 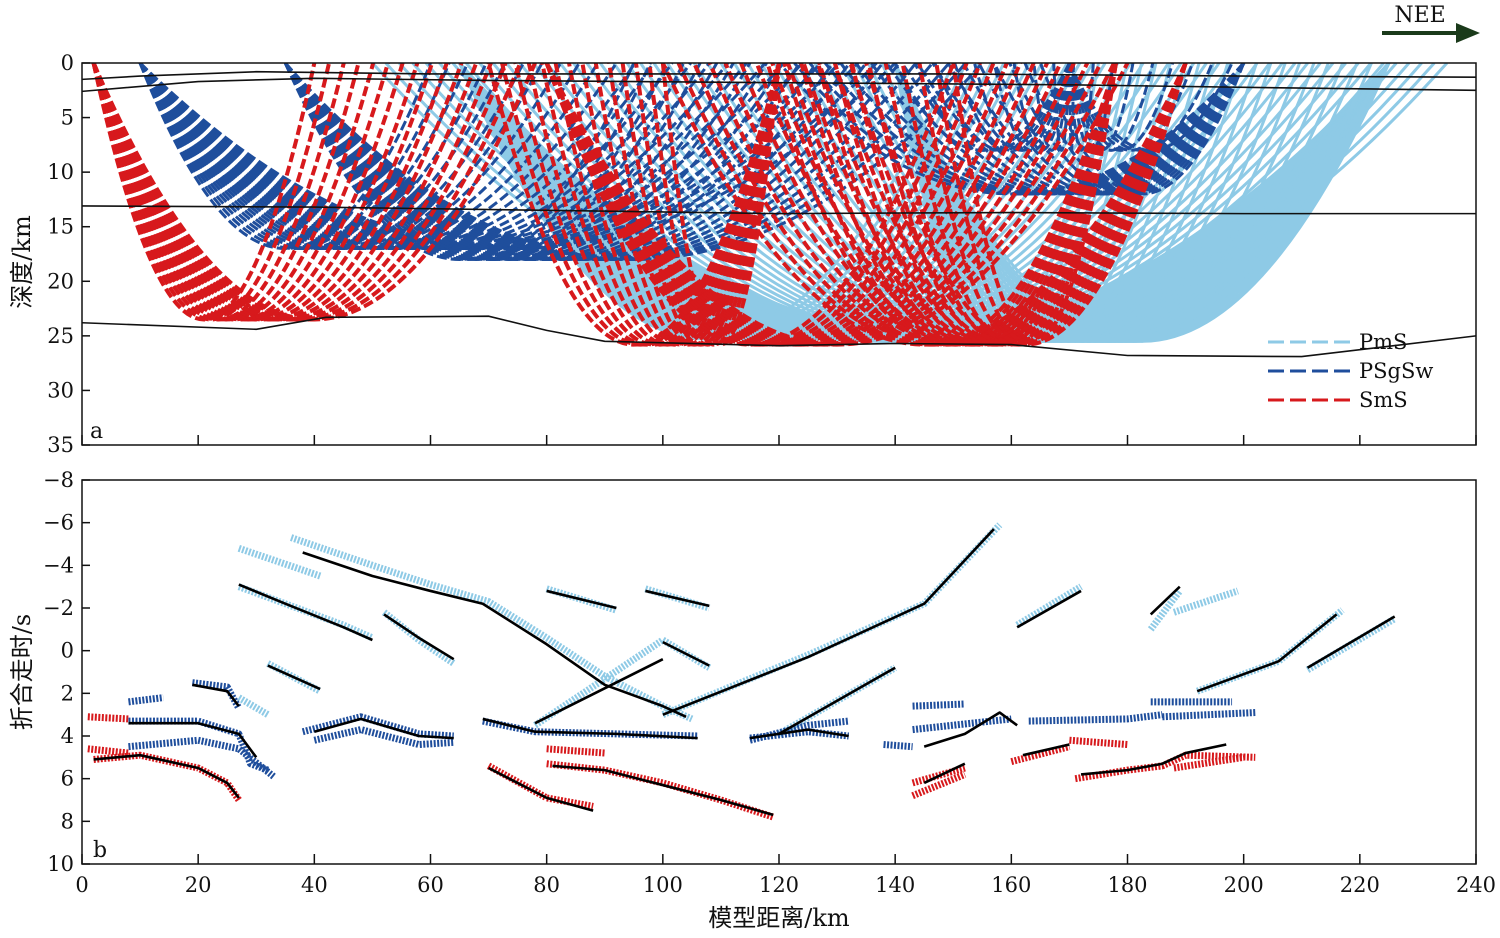 What do you see at coordinates (67, 736) in the screenshot?
I see `y-tick-label: 4` at bounding box center [67, 736].